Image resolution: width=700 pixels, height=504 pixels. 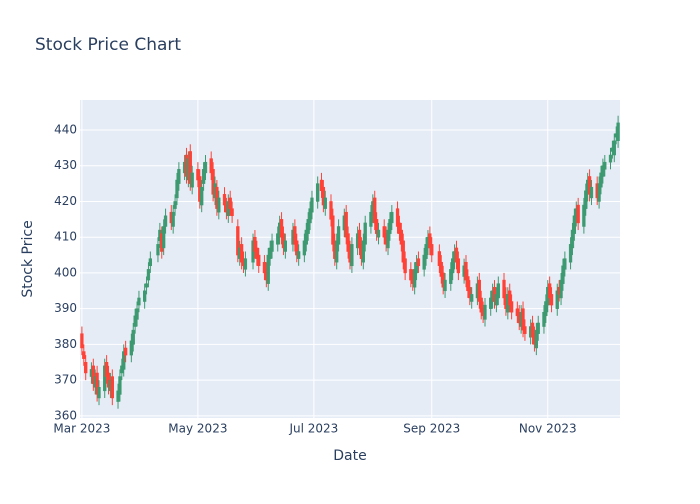 I want to click on x-axis-label: Date, so click(x=349, y=456).